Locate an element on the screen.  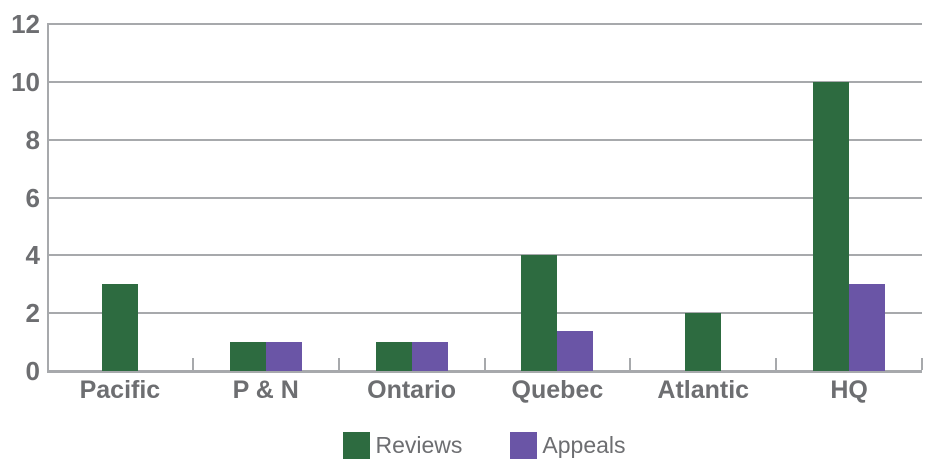
bar-appeals-quebec is located at coordinates (575, 350).